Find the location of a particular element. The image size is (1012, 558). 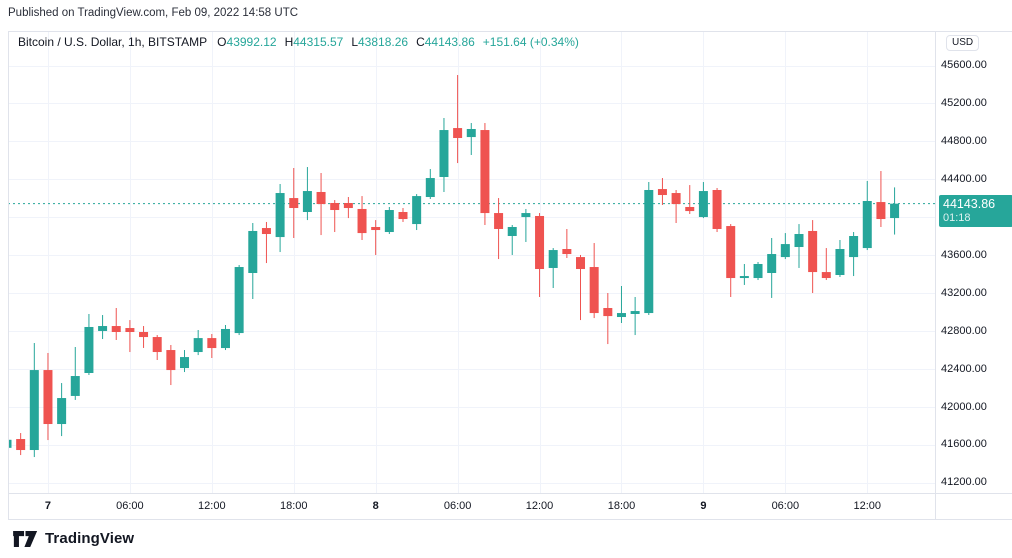

brand-footer: TradingView is located at coordinates (73, 538).